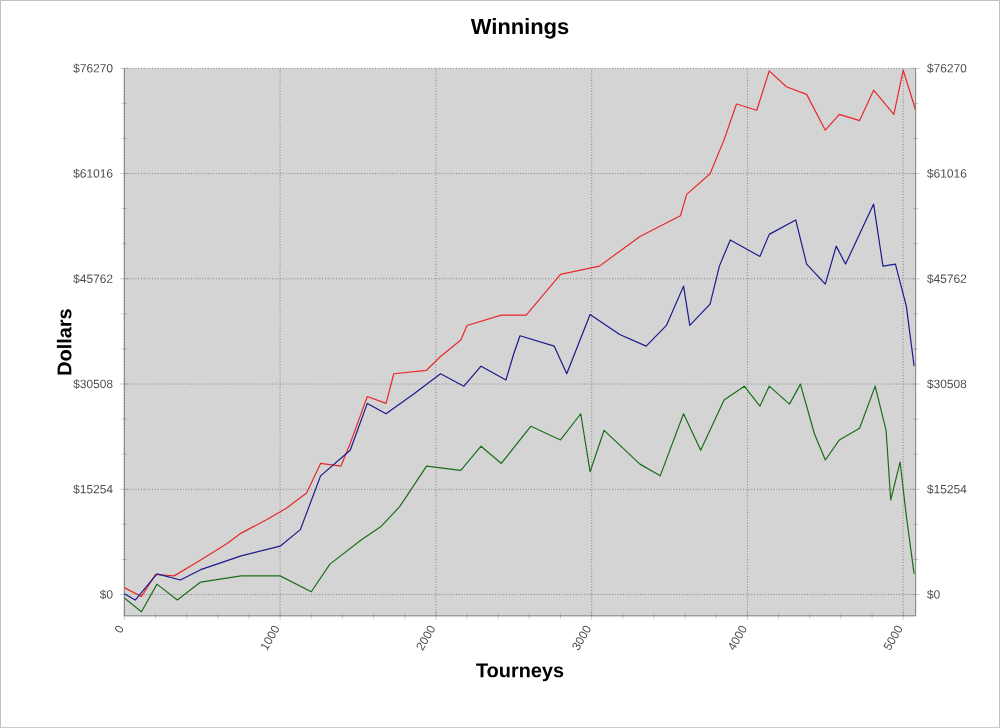 Image resolution: width=1000 pixels, height=728 pixels. I want to click on chart-title: Winnings, so click(519, 28).